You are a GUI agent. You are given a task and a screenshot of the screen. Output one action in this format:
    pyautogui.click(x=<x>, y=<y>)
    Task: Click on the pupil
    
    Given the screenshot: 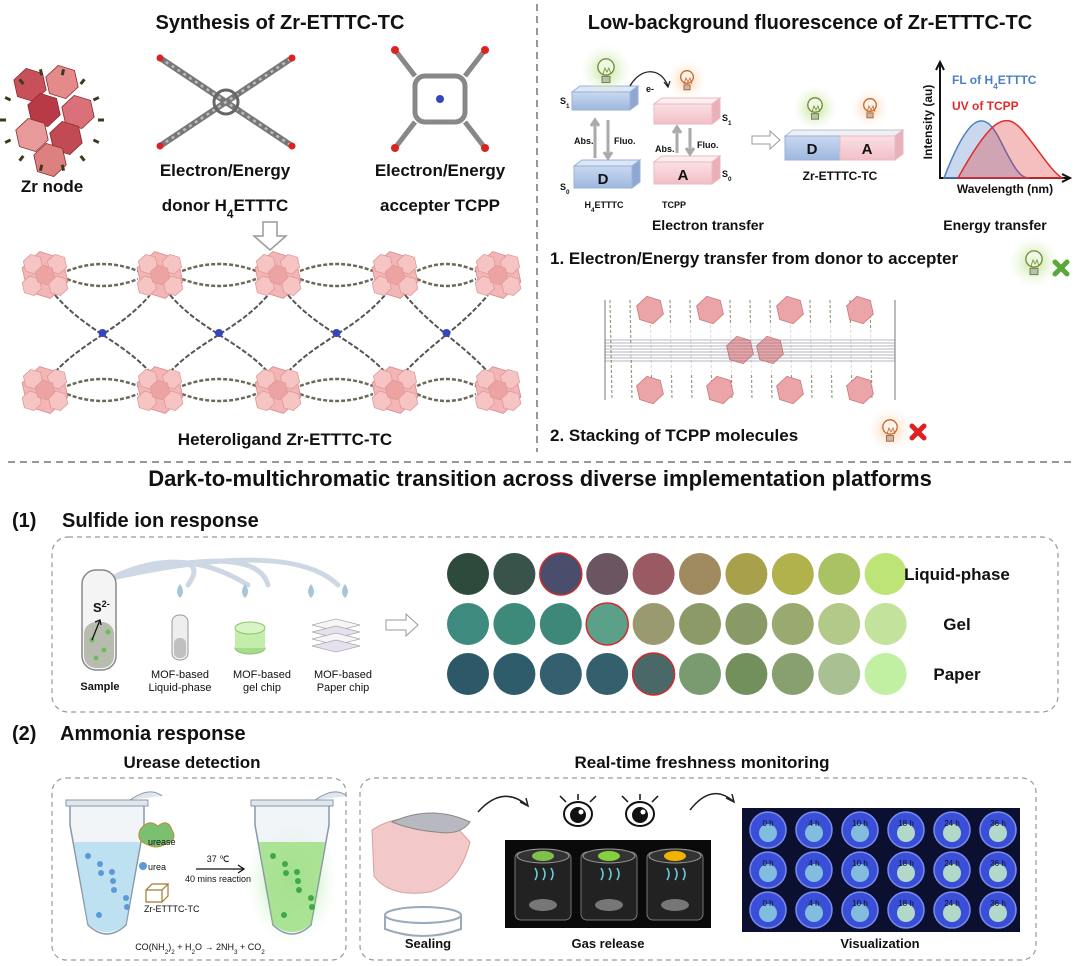 What is the action you would take?
    pyautogui.click(x=640, y=815)
    